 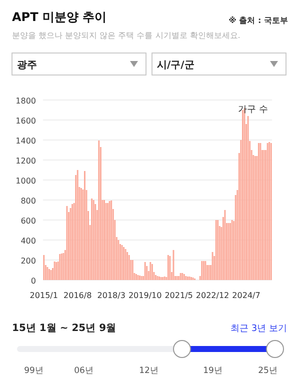 I want to click on y-tick-label: 0, so click(x=33, y=281).